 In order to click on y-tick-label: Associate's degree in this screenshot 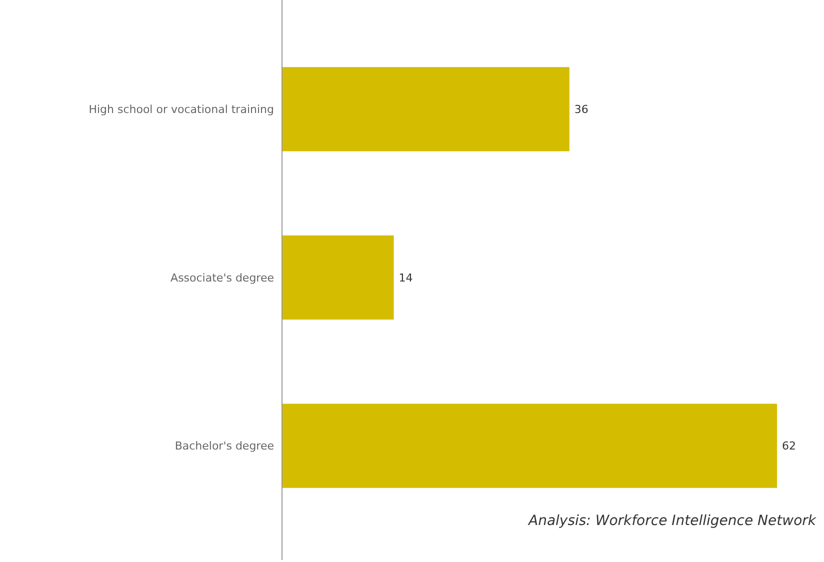, I will do `click(222, 277)`.